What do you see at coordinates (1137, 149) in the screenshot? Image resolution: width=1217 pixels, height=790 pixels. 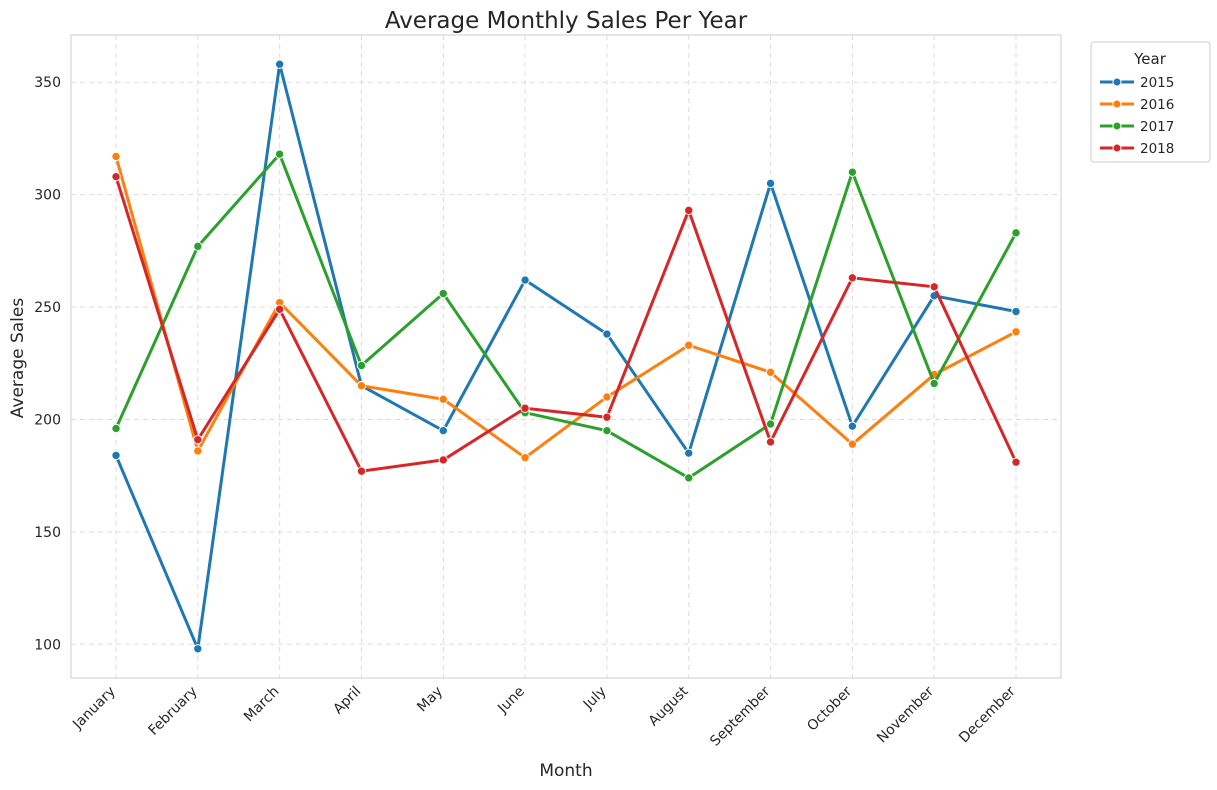 I see `legend-item-2018: 2018` at bounding box center [1137, 149].